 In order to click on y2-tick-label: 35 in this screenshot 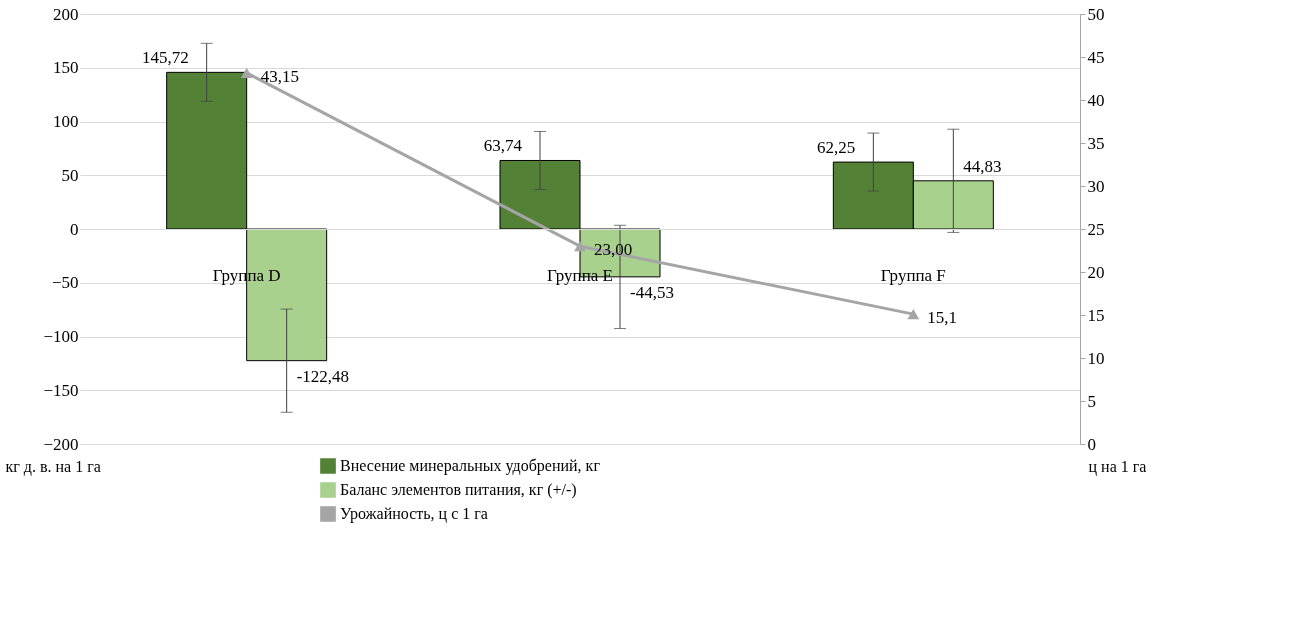, I will do `click(1096, 143)`.